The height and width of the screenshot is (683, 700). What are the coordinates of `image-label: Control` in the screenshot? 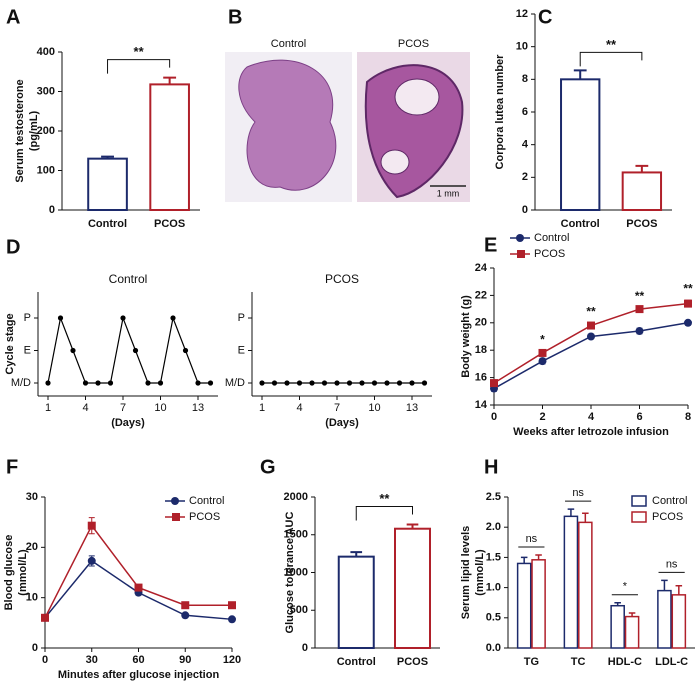 It's located at (288, 44).